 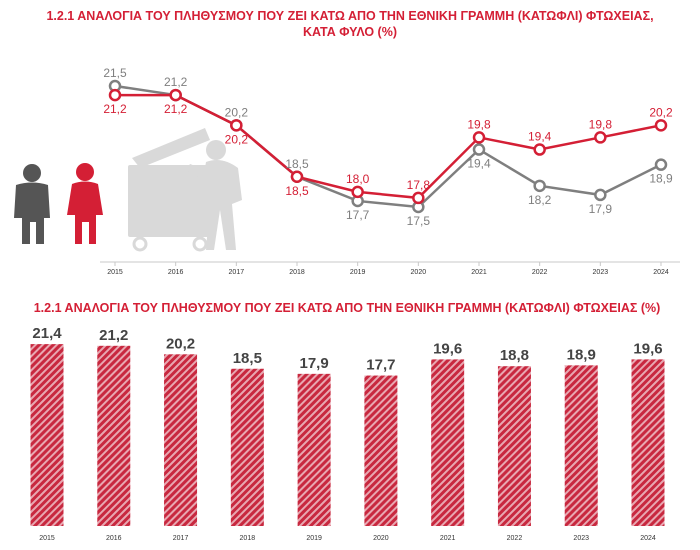 I want to click on series-1-point-2016, so click(x=175, y=95).